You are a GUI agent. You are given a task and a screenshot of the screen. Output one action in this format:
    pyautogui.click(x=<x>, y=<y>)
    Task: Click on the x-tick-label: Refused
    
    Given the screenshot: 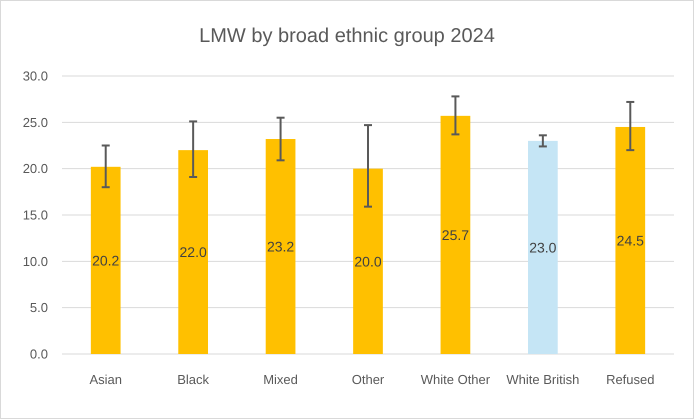 What is the action you would take?
    pyautogui.click(x=630, y=379)
    